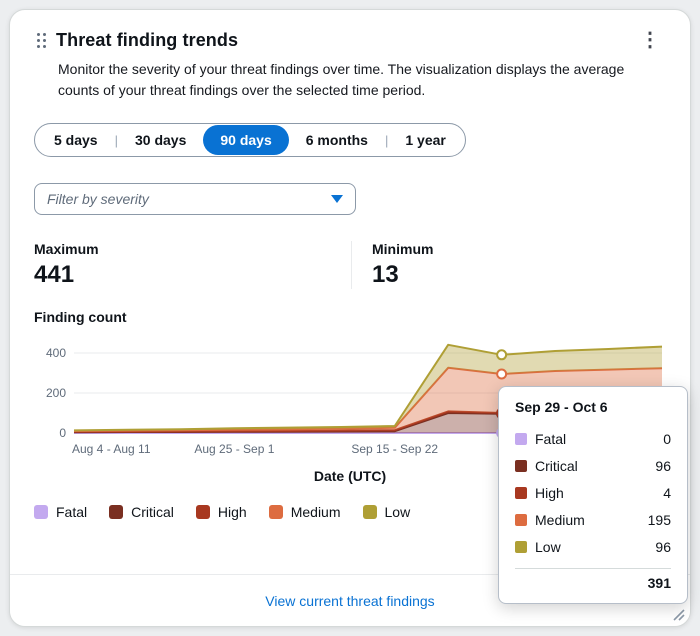 This screenshot has width=700, height=636. I want to click on tooltip-label: Medium, so click(560, 519).